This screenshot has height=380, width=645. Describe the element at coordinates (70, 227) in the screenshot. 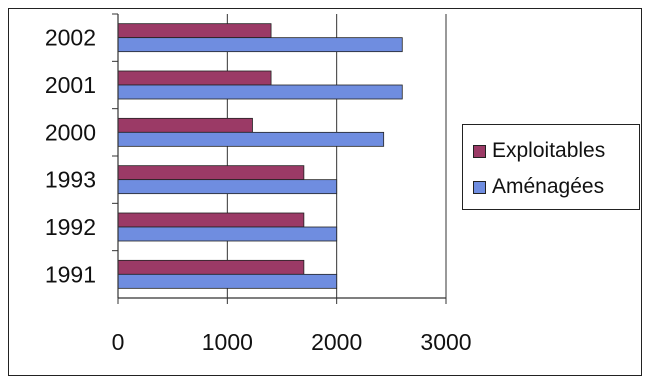

I see `y-tick-label-1992: 1992` at that location.